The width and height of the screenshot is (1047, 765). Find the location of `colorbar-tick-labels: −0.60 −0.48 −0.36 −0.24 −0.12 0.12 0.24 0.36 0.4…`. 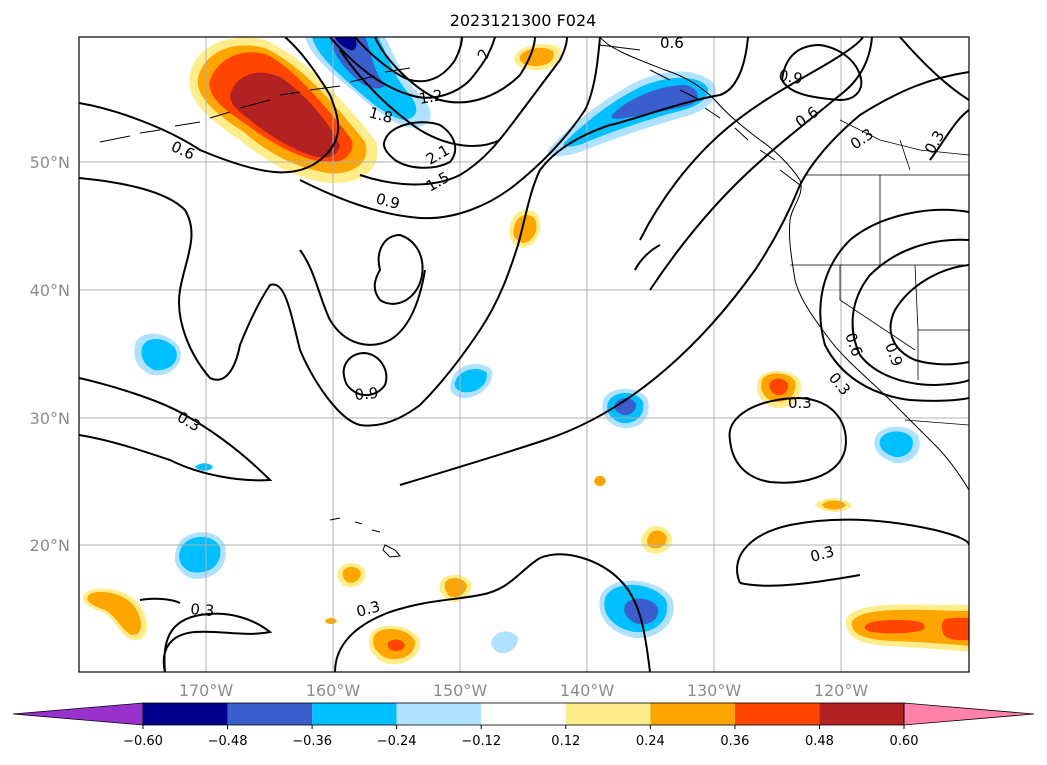

colorbar-tick-labels: −0.60 −0.48 −0.36 −0.24 −0.12 0.12 0.24 0.36 0.4… is located at coordinates (520, 737).